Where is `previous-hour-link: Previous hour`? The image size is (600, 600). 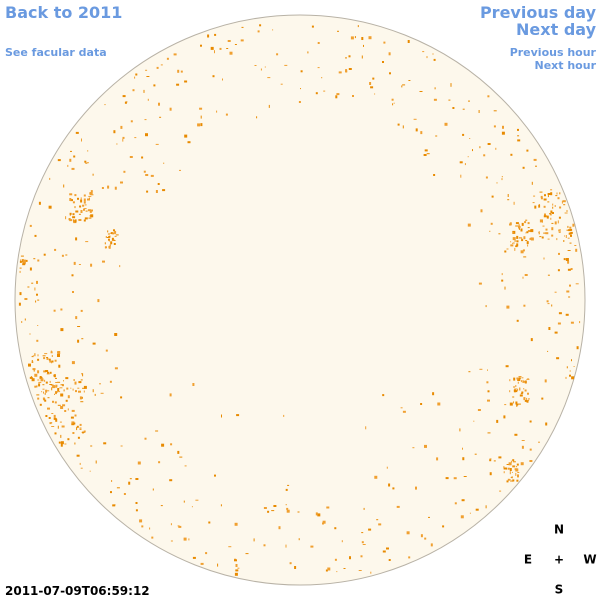
previous-hour-link: Previous hour is located at coordinates (553, 52).